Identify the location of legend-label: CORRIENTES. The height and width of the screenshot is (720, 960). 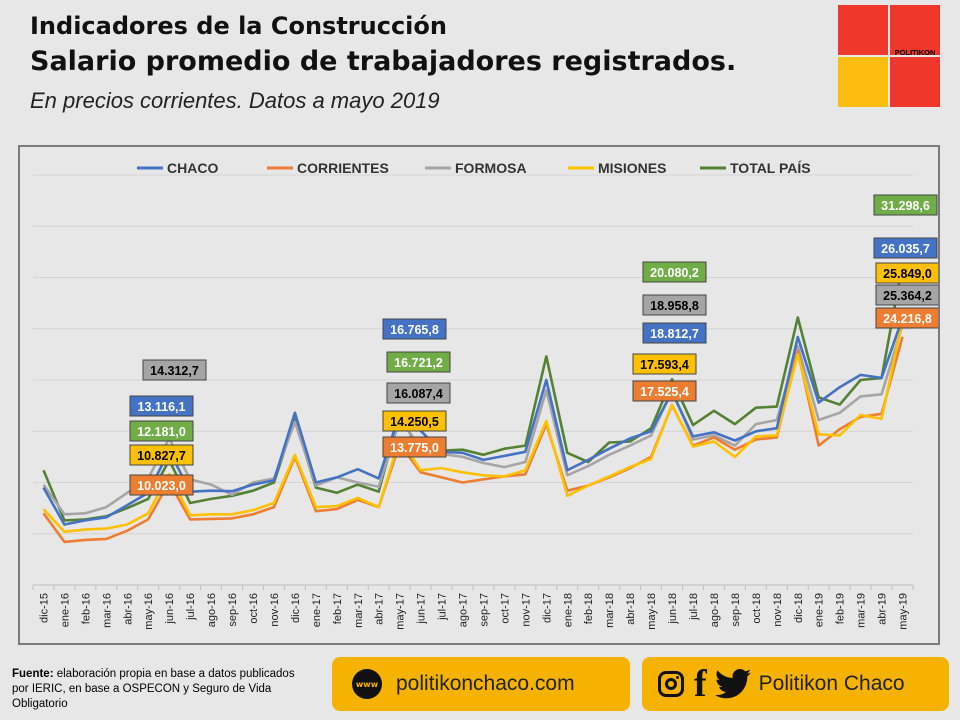
(343, 168).